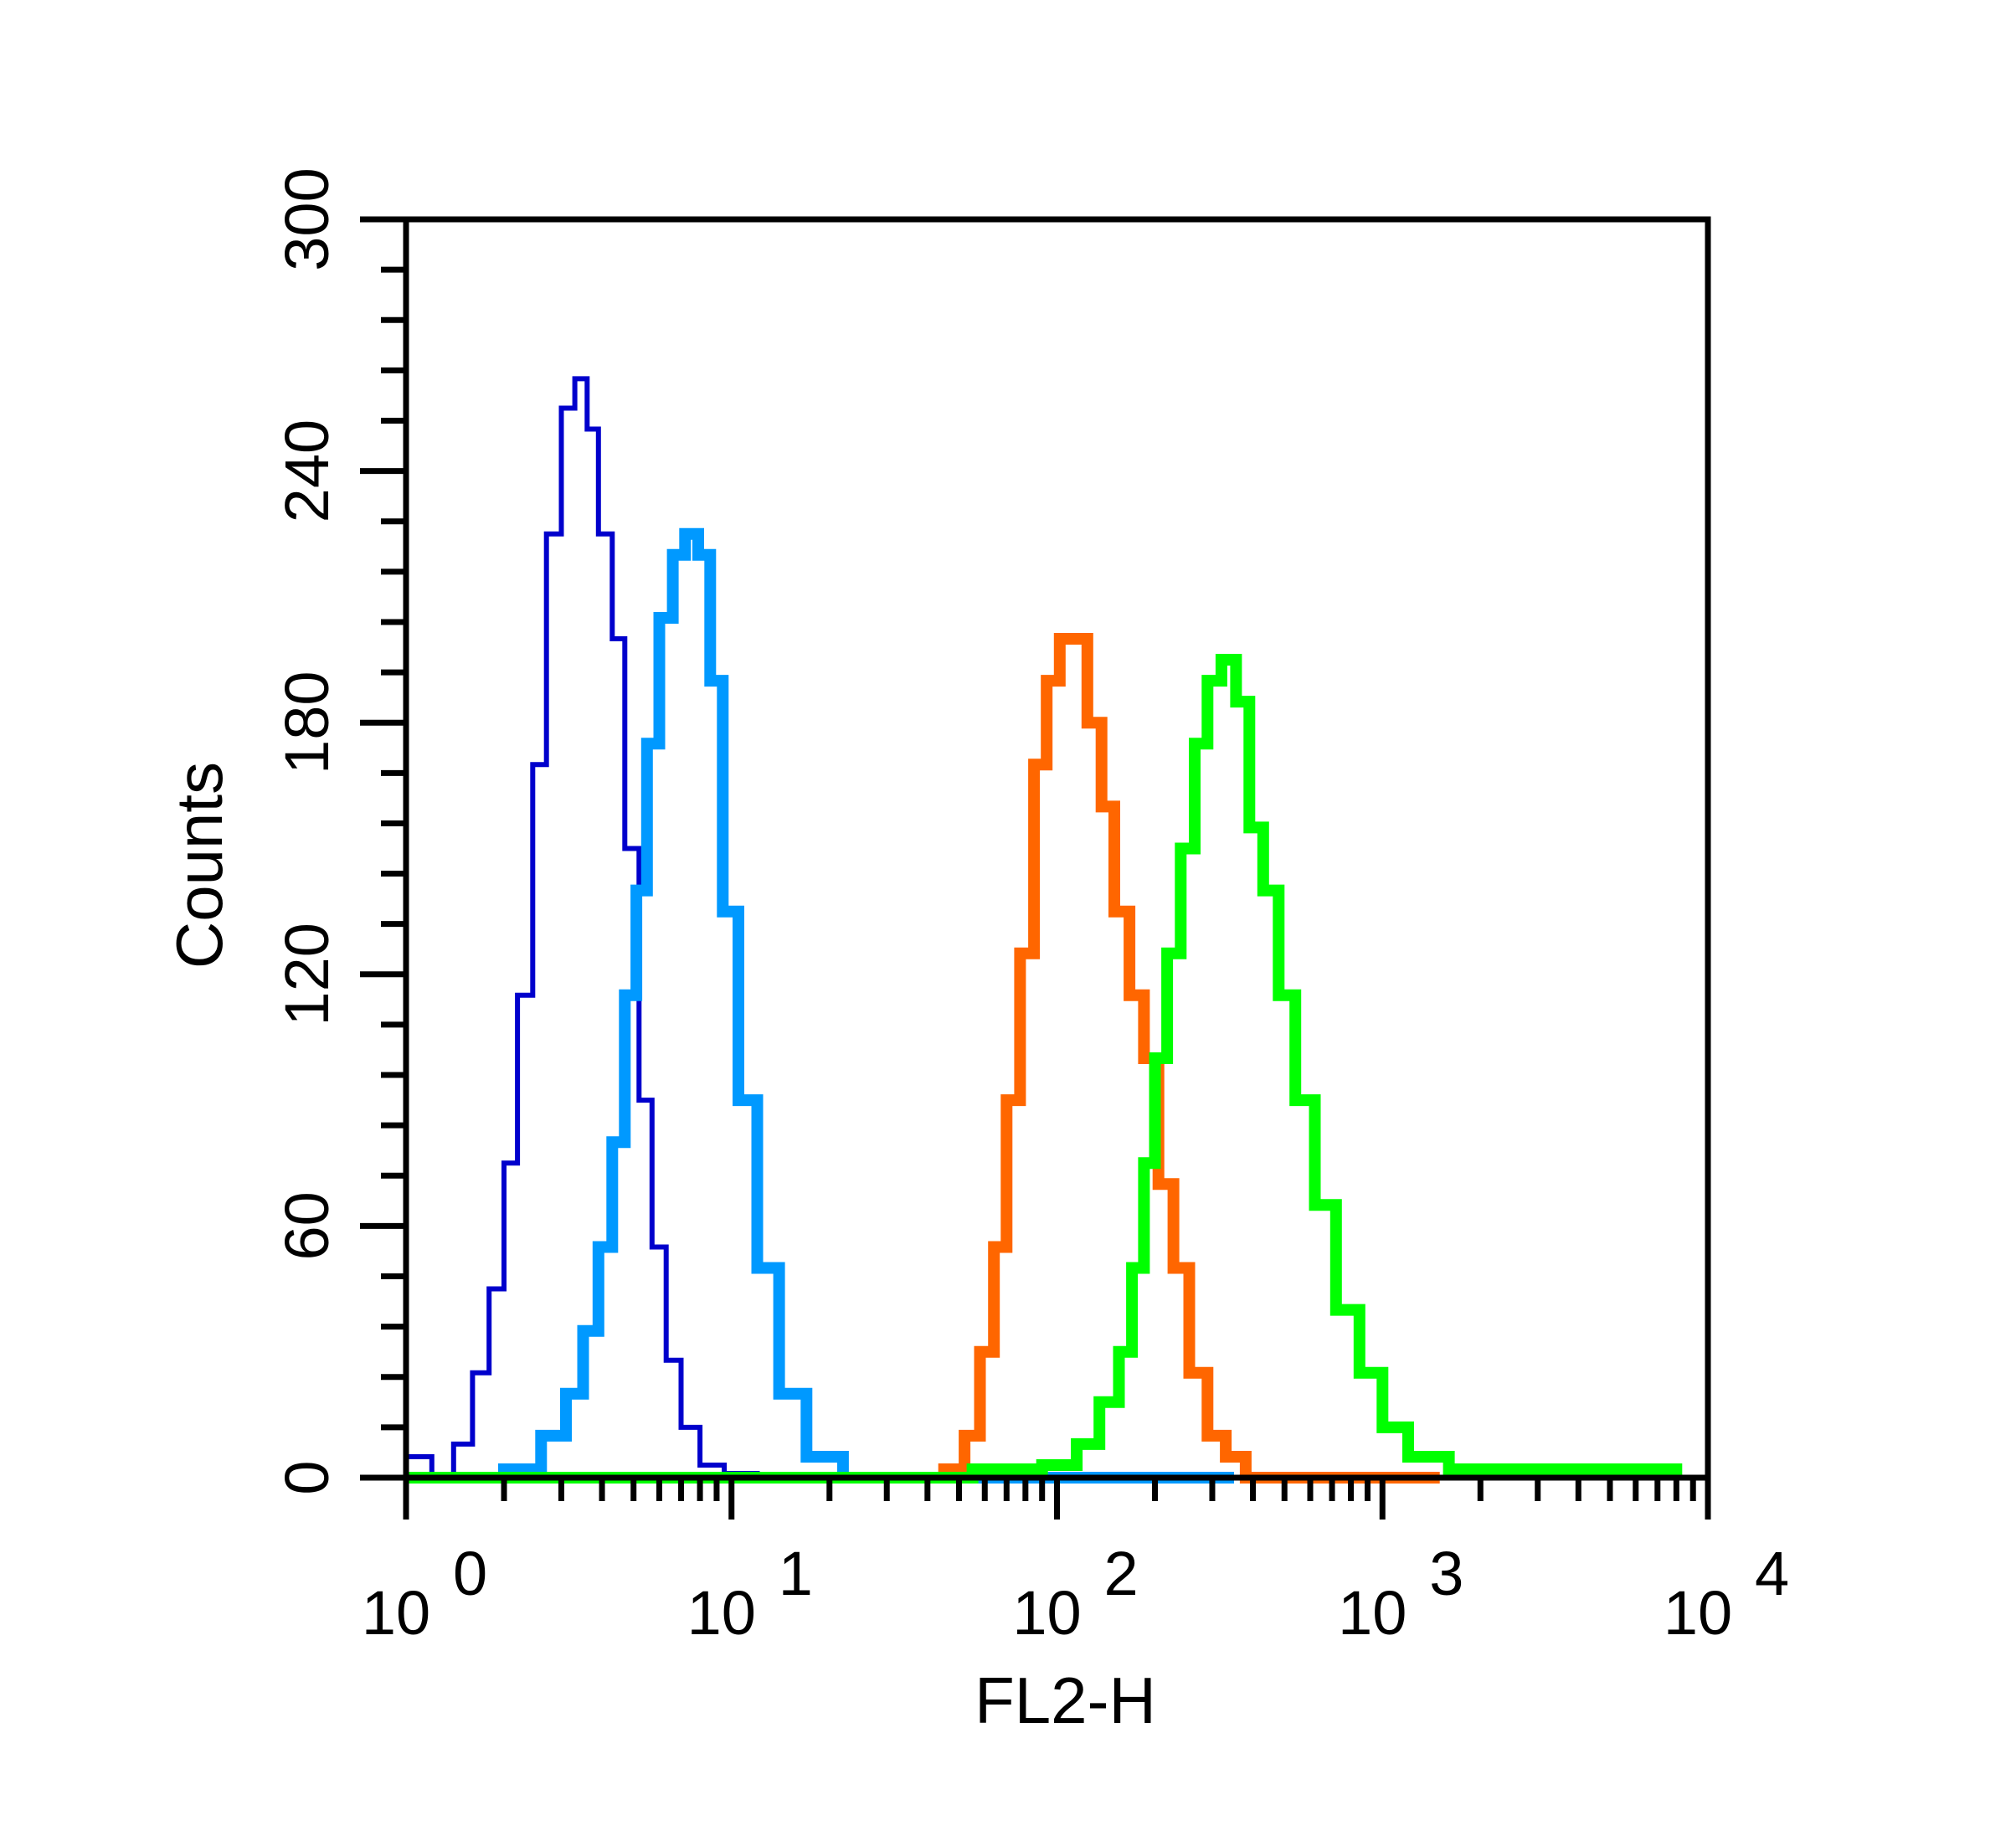  Describe the element at coordinates (1446, 1573) in the screenshot. I see `x-tick-exponent: 3` at that location.